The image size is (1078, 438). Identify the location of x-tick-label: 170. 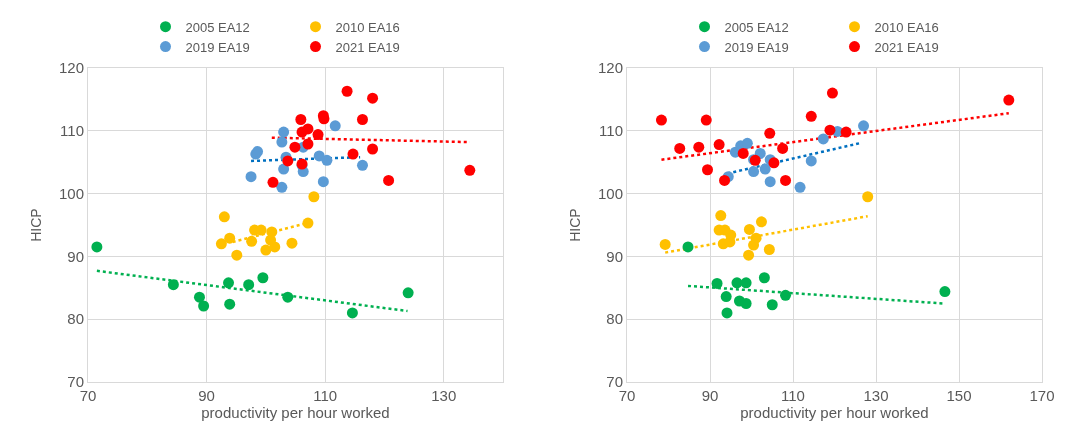
(1042, 395).